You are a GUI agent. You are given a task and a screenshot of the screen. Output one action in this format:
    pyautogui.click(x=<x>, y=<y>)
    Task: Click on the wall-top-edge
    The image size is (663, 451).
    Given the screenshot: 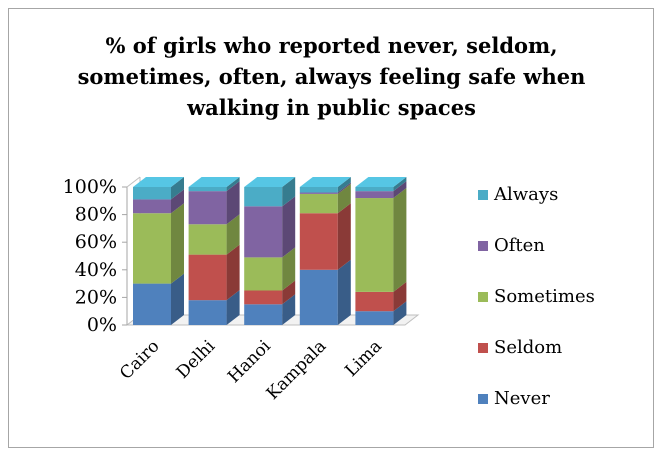 What is the action you would take?
    pyautogui.click(x=133, y=182)
    